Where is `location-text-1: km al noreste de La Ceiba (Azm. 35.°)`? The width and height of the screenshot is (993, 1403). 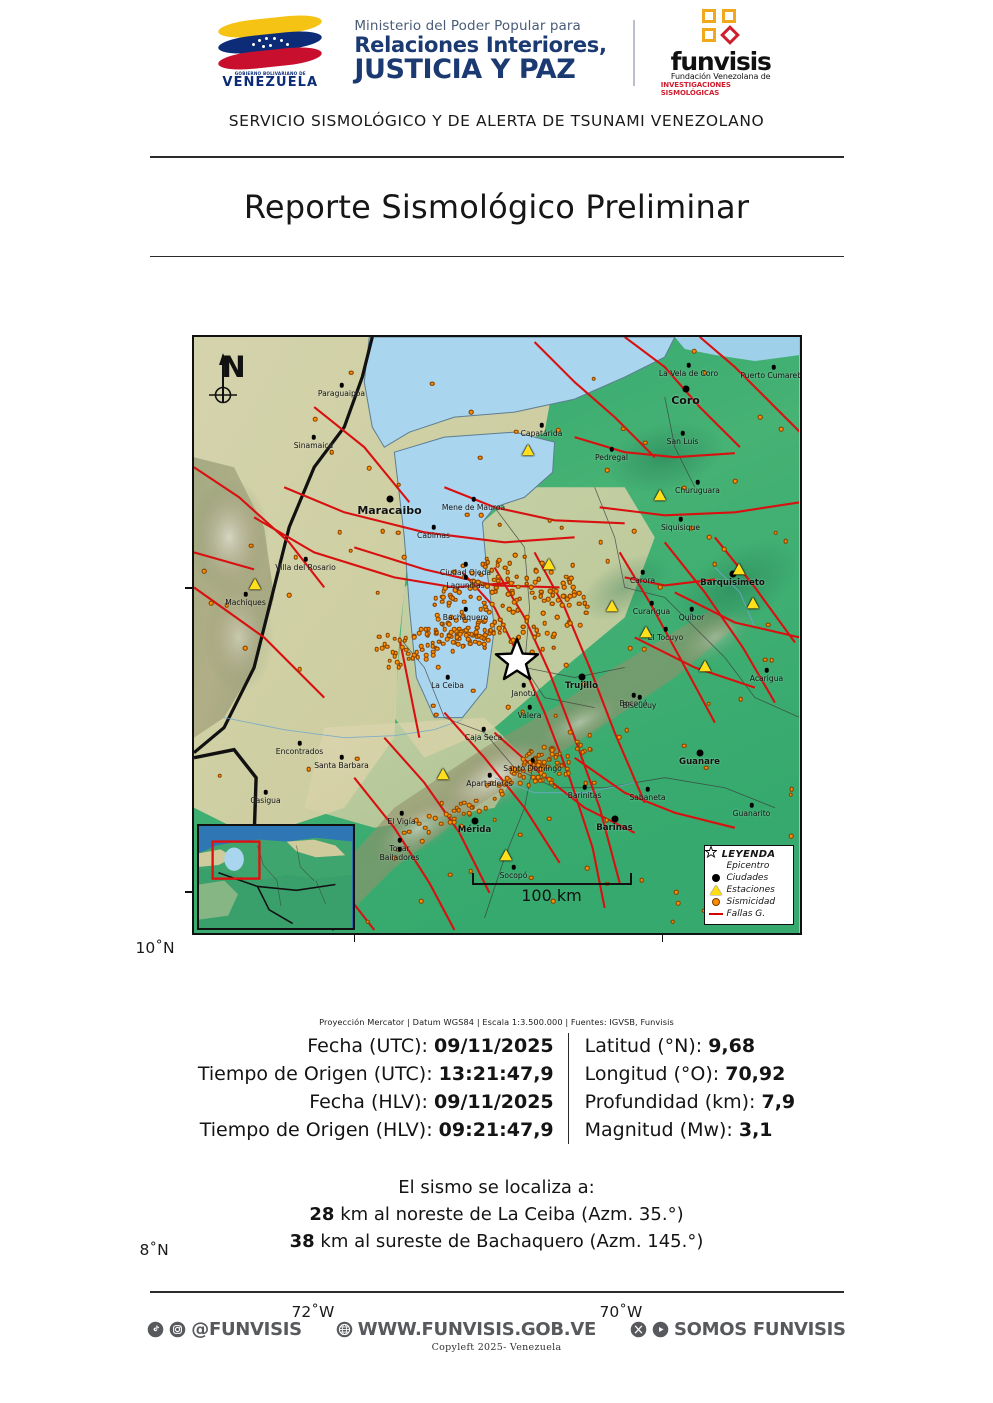
location-text-1: km al noreste de La Ceiba (Azm. 35.°) is located at coordinates (512, 1215).